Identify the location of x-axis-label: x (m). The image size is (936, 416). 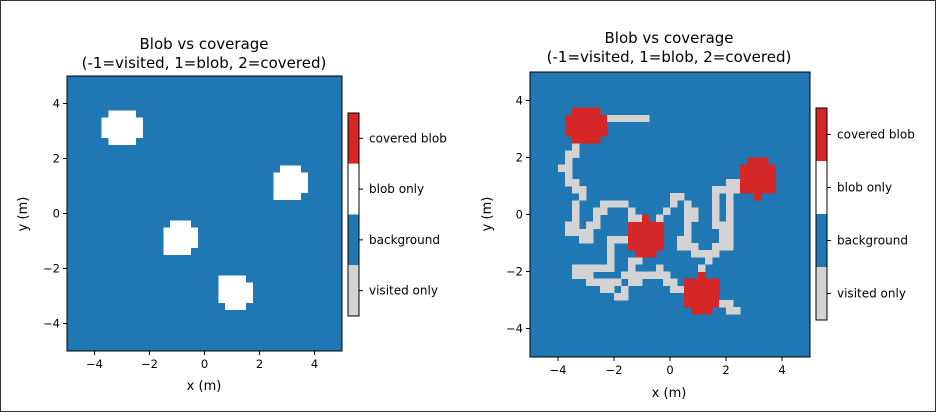
(204, 386).